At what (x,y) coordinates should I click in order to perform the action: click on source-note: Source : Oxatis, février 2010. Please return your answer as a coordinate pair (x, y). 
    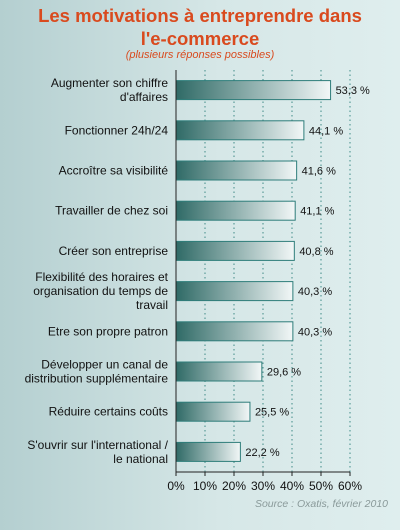
    Looking at the image, I should click on (321, 504).